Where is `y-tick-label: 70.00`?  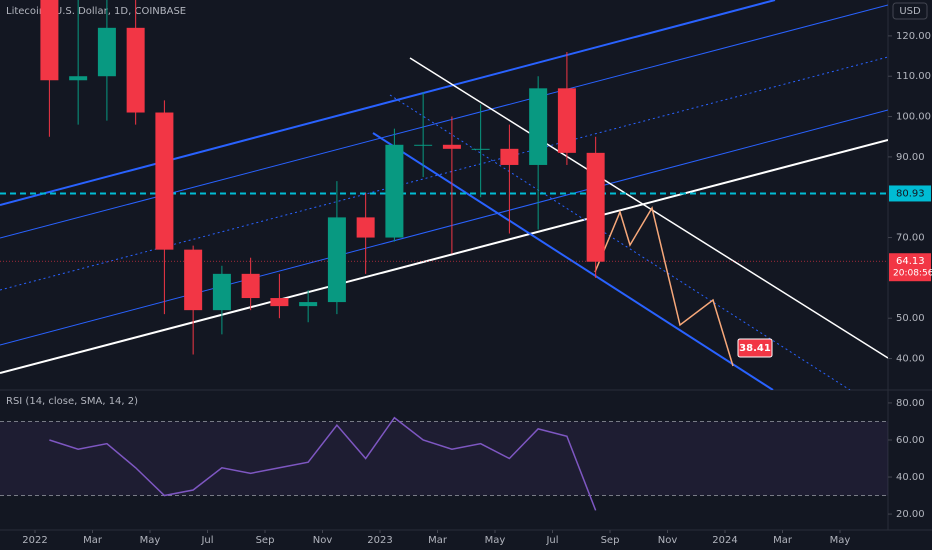
y-tick-label: 70.00 is located at coordinates (910, 238).